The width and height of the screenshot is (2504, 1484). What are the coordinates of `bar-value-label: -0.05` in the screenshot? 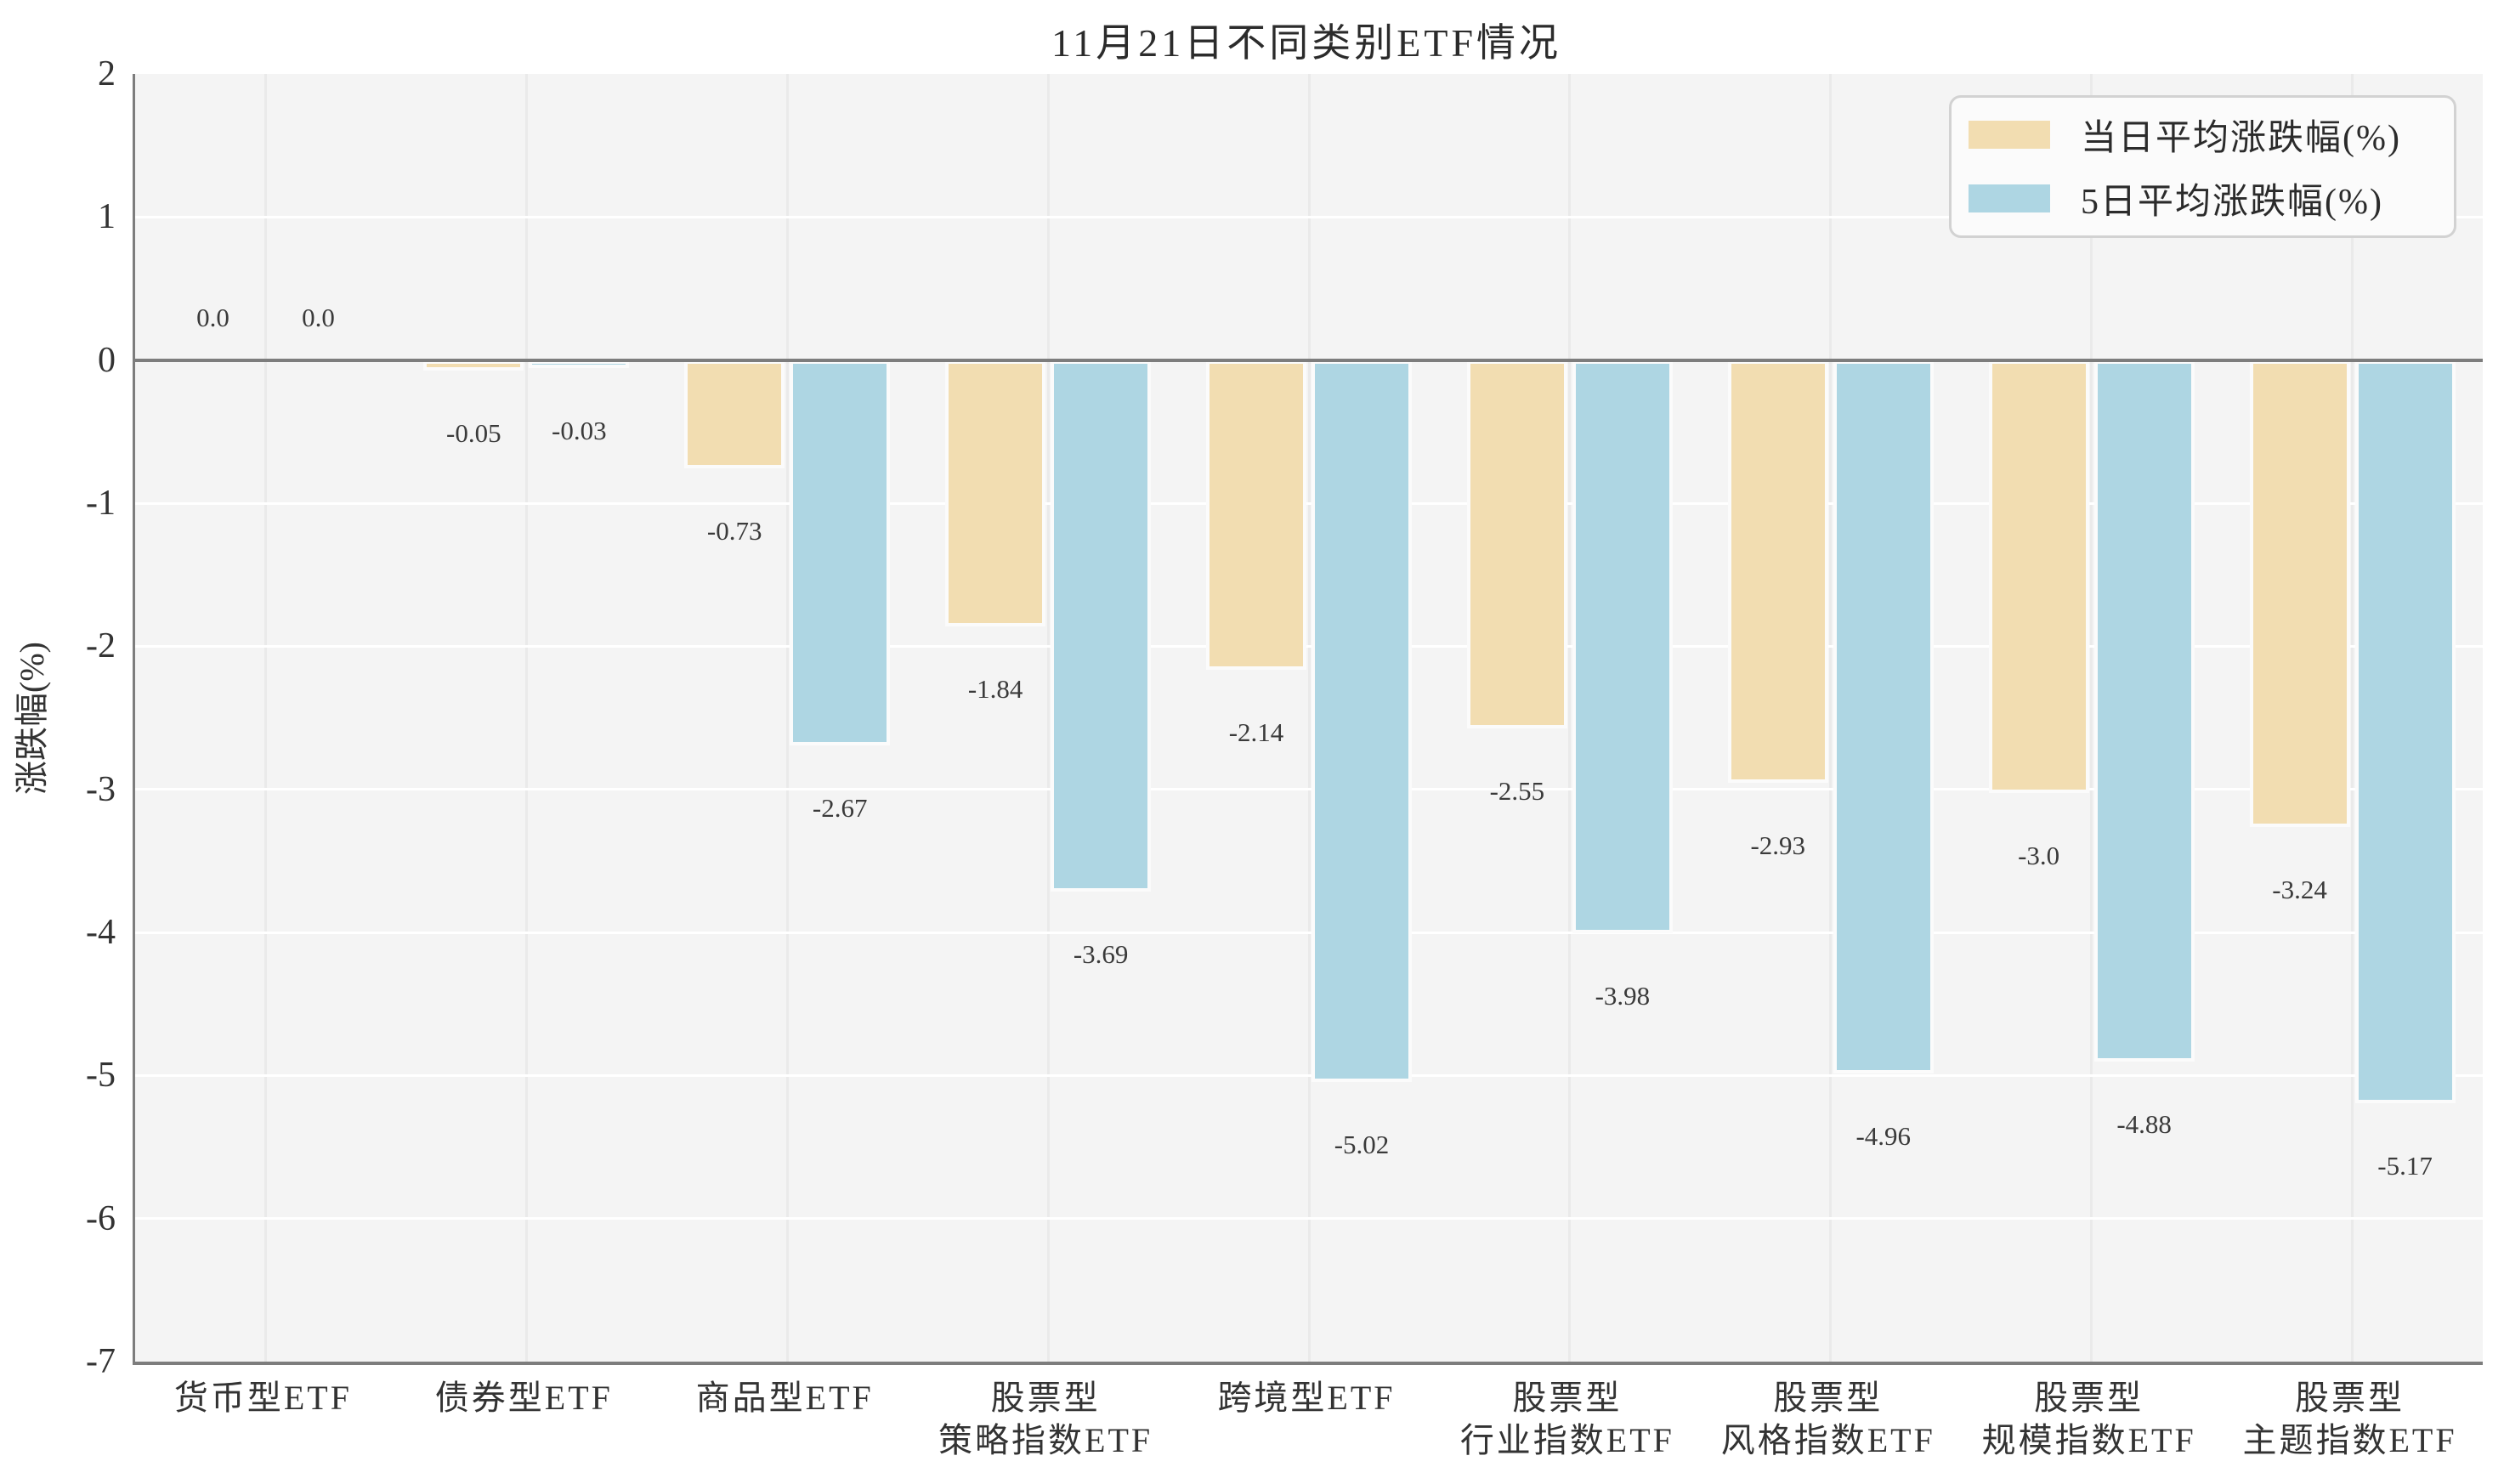 It's located at (474, 433).